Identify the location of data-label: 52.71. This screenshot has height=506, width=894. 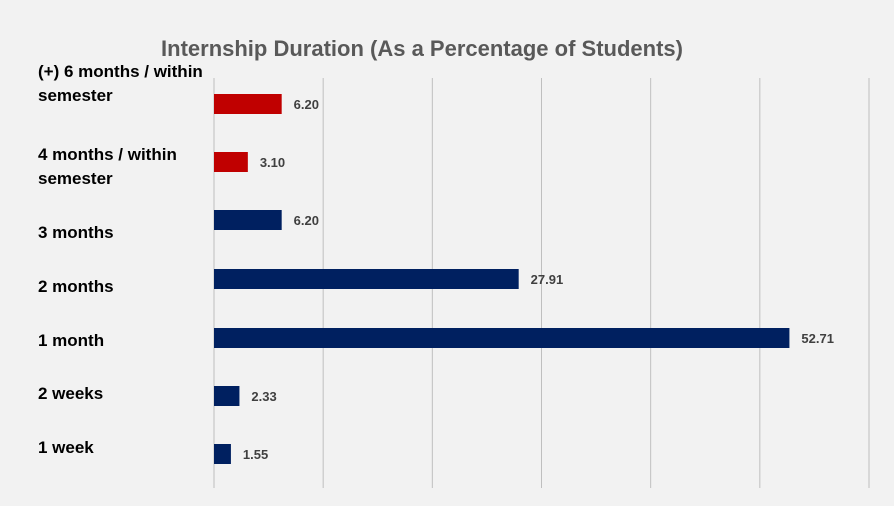
(817, 338).